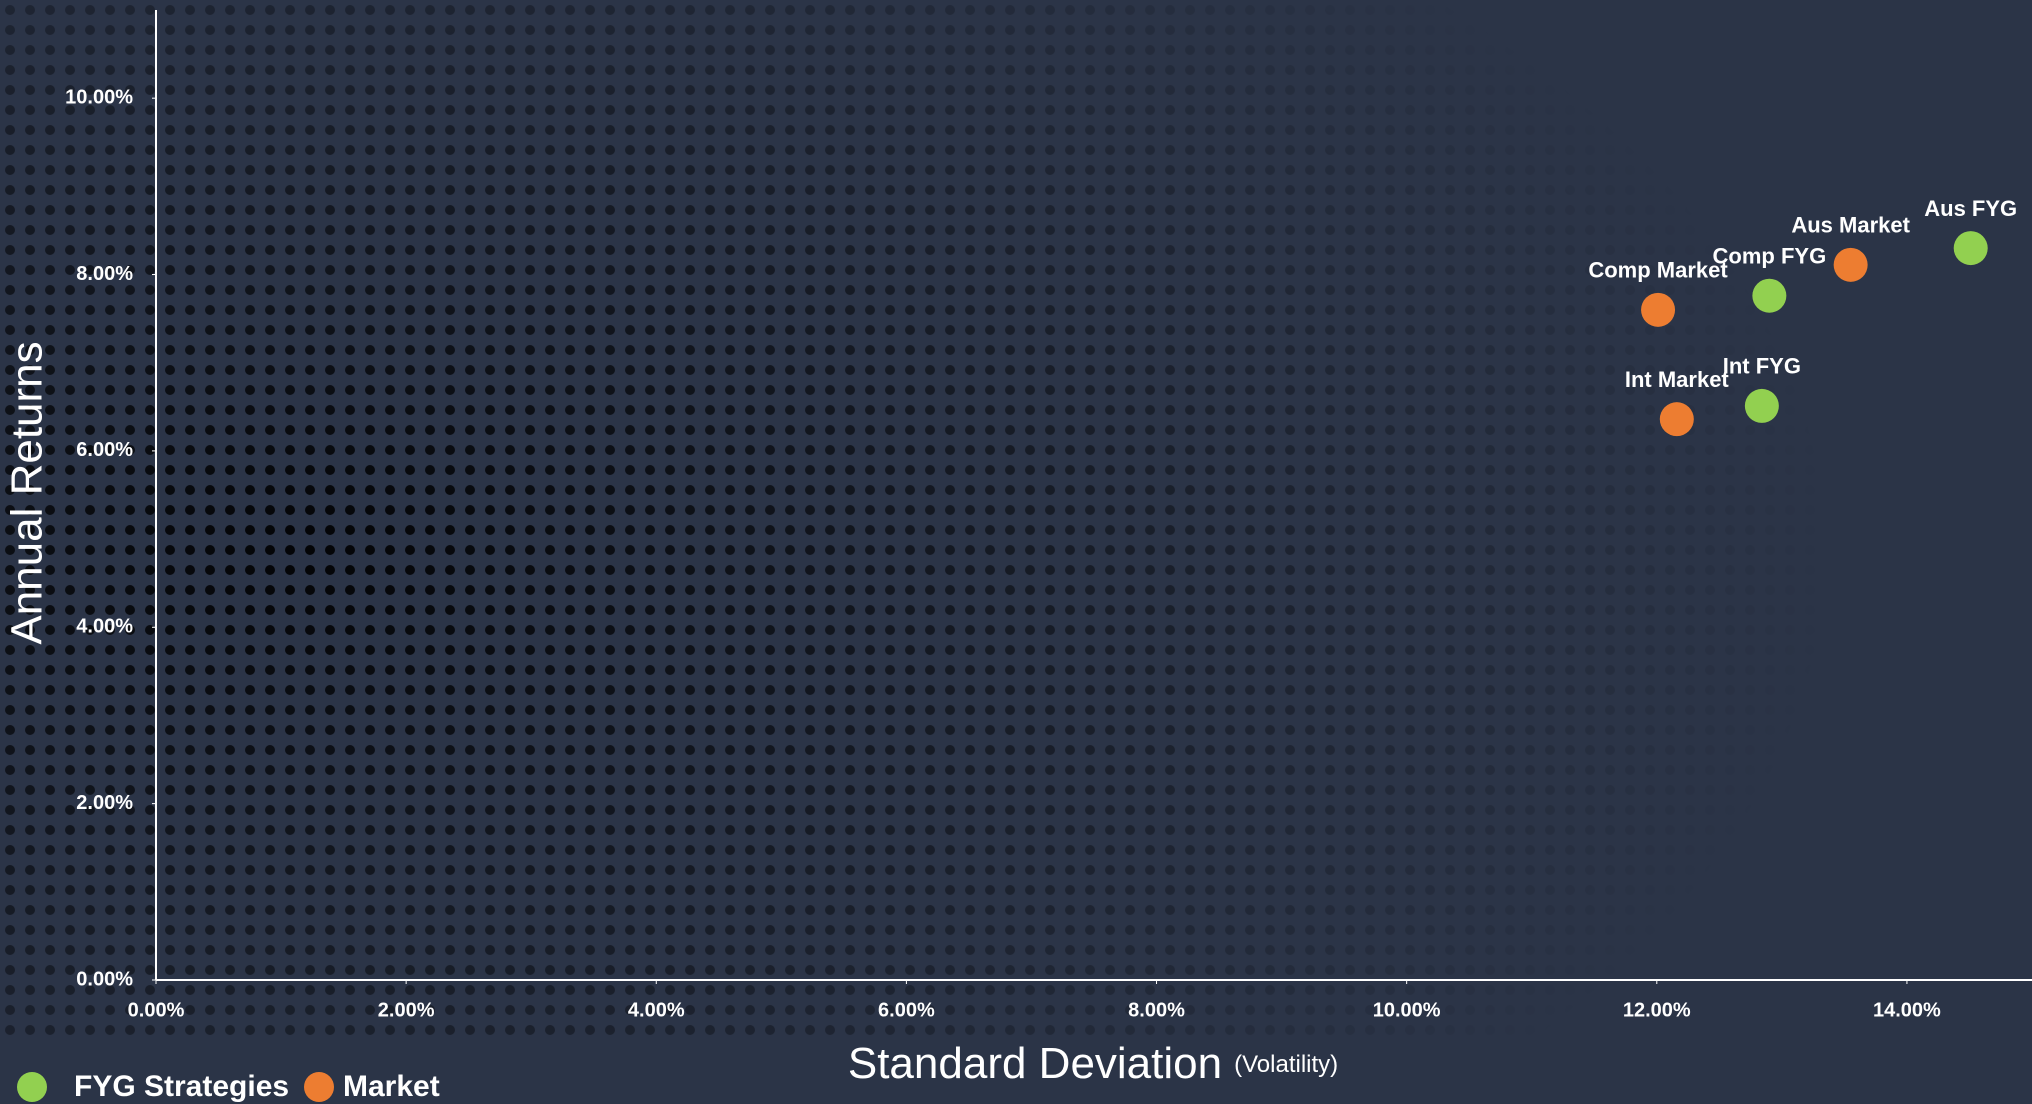  Describe the element at coordinates (391, 1086) in the screenshot. I see `legend-label: Market` at that location.